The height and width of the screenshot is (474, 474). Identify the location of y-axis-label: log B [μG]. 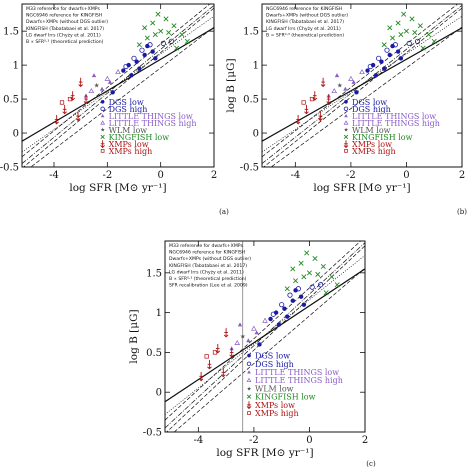
(134, 336).